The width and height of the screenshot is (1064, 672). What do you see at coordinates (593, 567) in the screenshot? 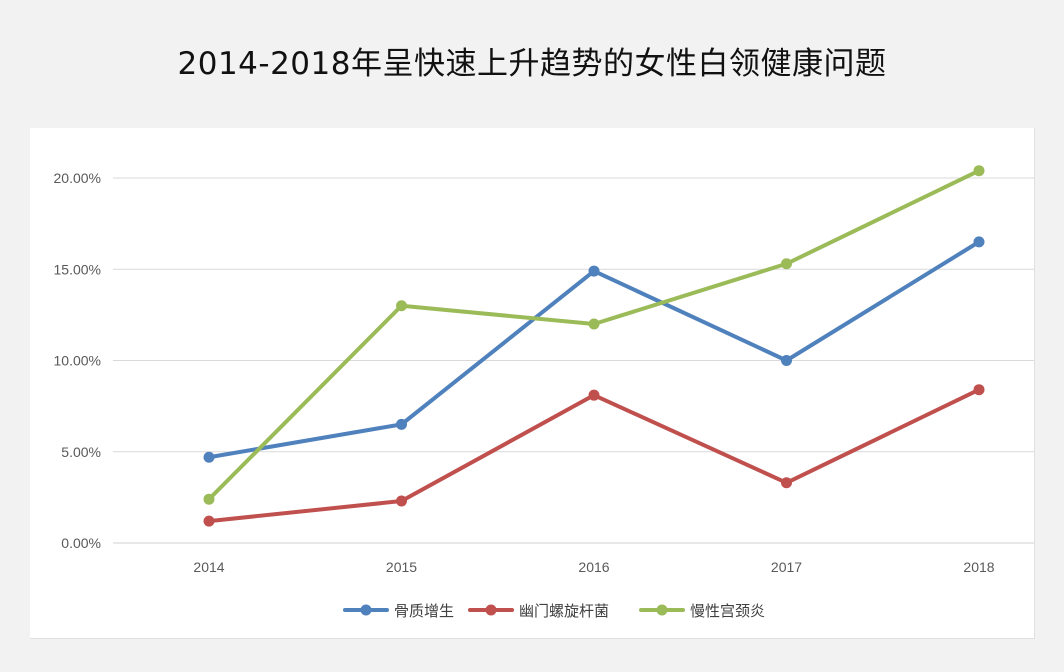
I see `x-tick-label: 2016` at bounding box center [593, 567].